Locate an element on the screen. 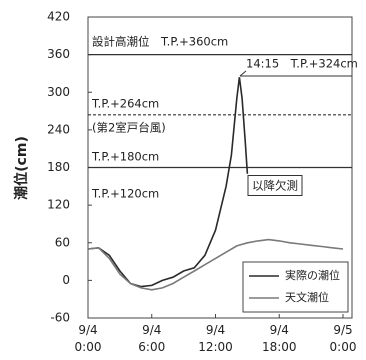  y-tick-label: 120 is located at coordinates (58, 205).